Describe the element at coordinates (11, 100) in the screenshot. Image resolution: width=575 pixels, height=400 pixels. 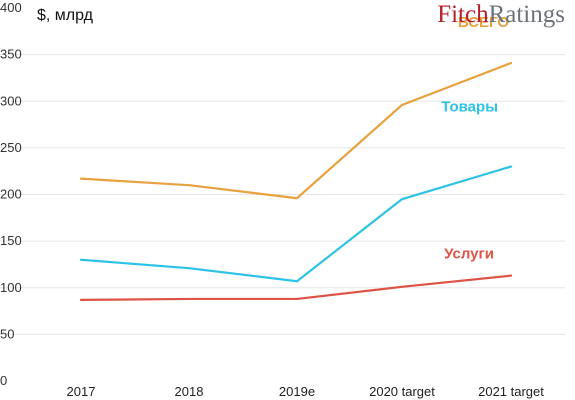
I see `y-tick-label: 300` at that location.